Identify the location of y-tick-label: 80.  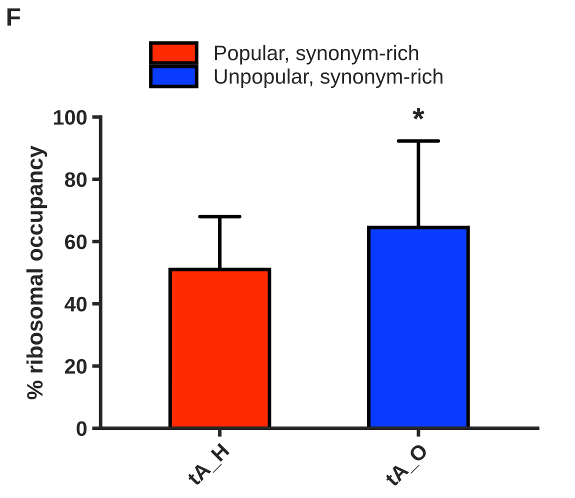
(75, 180).